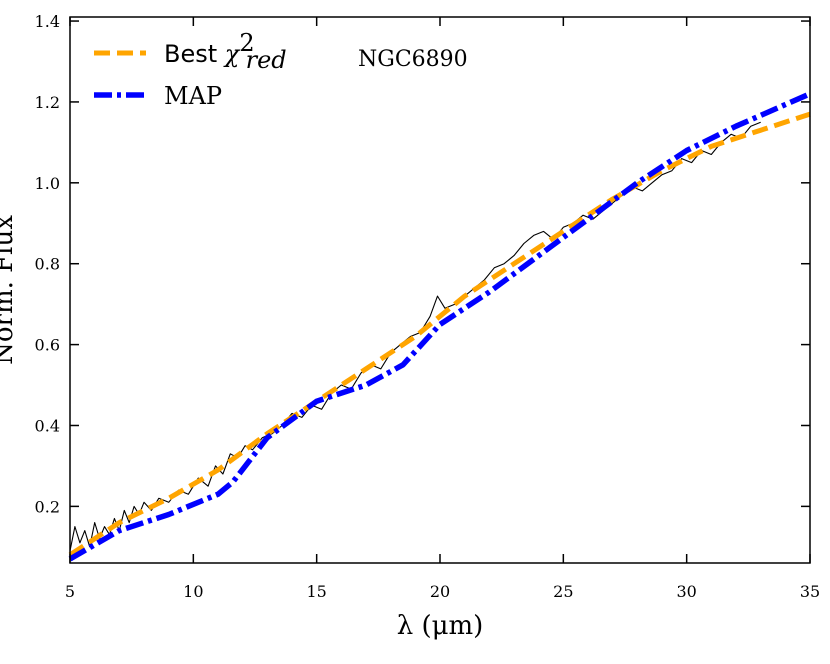 Image resolution: width=830 pixels, height=664 pixels. I want to click on y-tick-label-4: 1.0, so click(47, 183).